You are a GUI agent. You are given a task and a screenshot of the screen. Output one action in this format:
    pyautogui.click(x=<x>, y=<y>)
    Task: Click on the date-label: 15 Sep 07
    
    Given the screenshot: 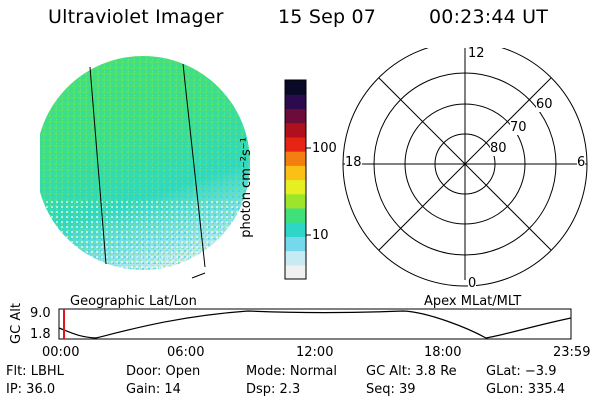 What is the action you would take?
    pyautogui.click(x=327, y=17)
    